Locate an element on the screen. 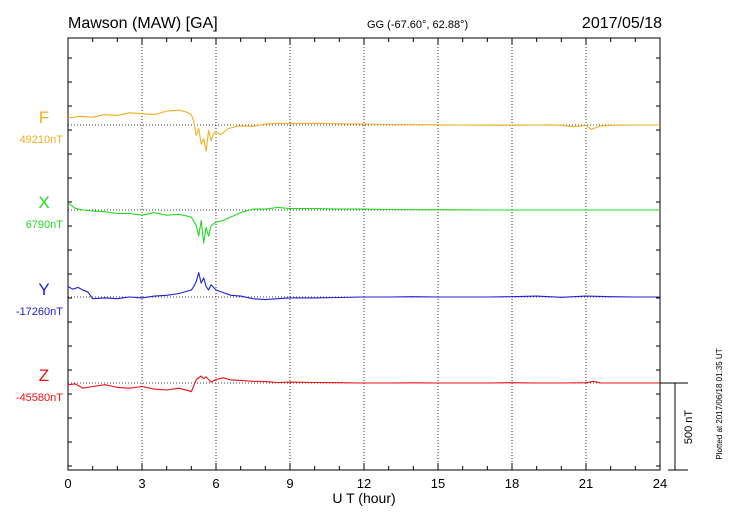  x-tick-label: 3 is located at coordinates (141, 483).